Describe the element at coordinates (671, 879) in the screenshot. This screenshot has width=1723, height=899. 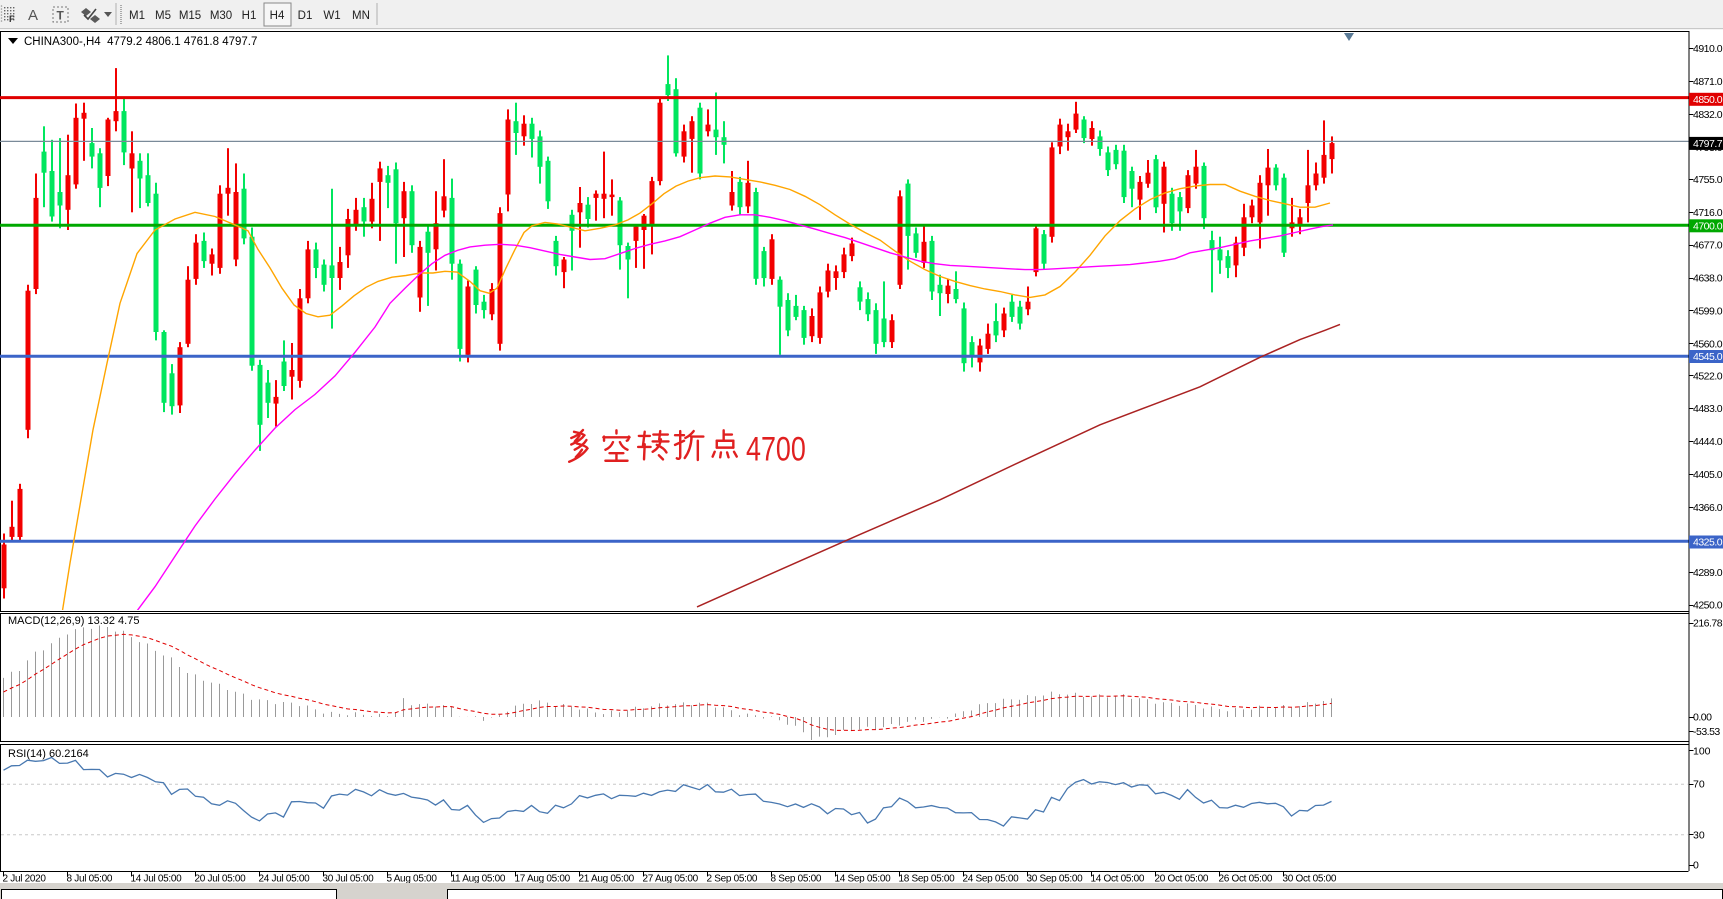
I see `svg-text: 27 Aug 05:00` at that location.